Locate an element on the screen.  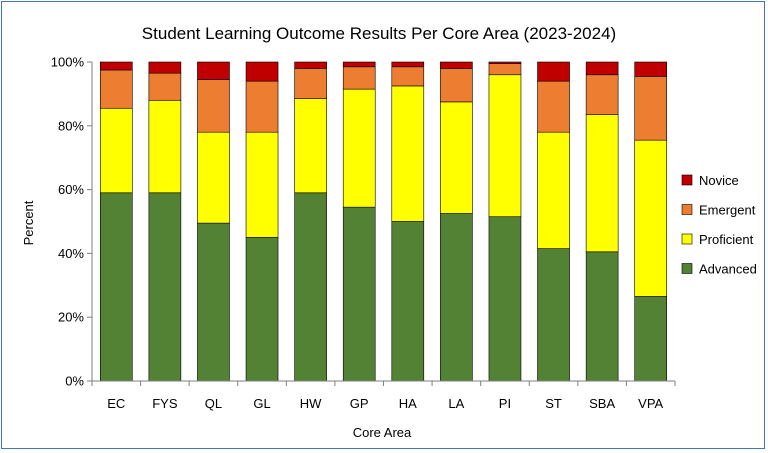
bar-segment-advanced-ql is located at coordinates (213, 302).